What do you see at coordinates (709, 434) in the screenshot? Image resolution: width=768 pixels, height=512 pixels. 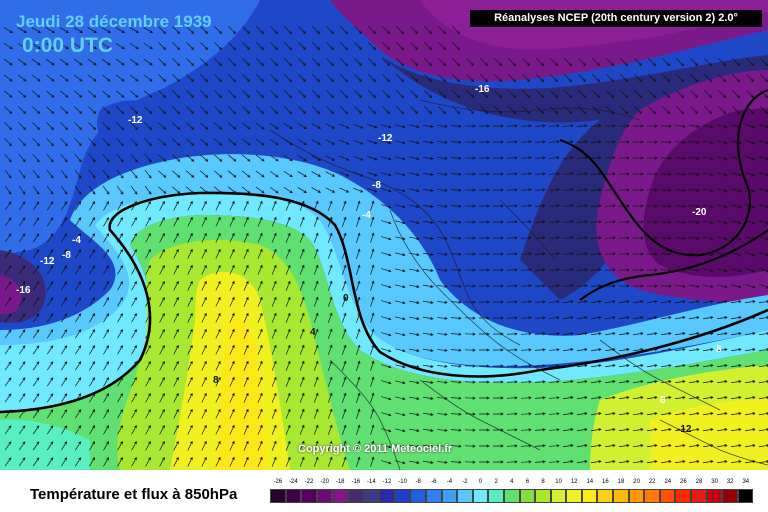 I see `southeast-core` at bounding box center [709, 434].